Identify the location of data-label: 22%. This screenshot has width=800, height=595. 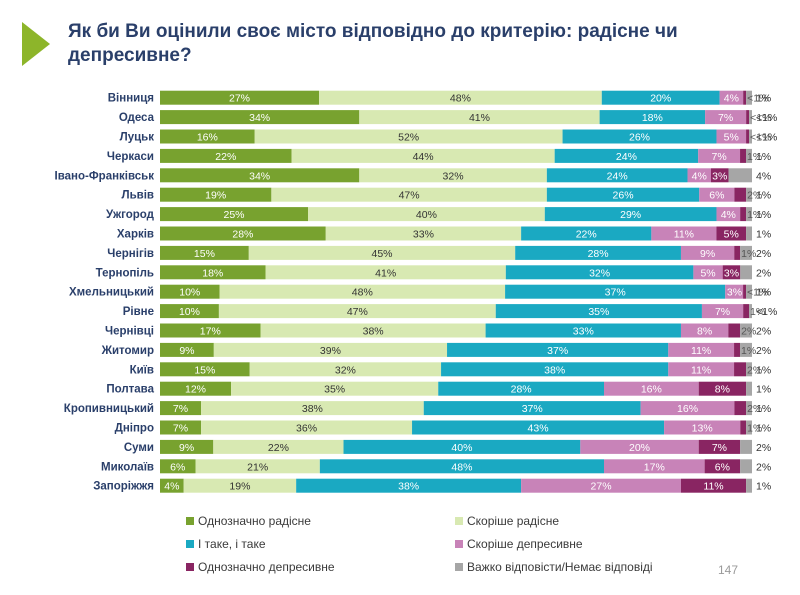
(278, 448).